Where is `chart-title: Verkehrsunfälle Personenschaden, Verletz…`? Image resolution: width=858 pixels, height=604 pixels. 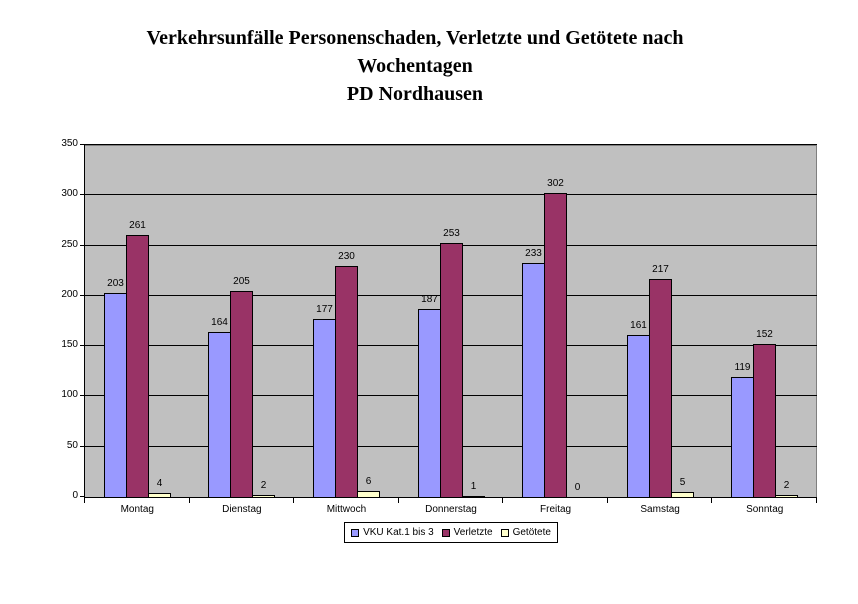
chart-title: Verkehrsunfälle Personenschaden, Verletz… is located at coordinates (415, 66).